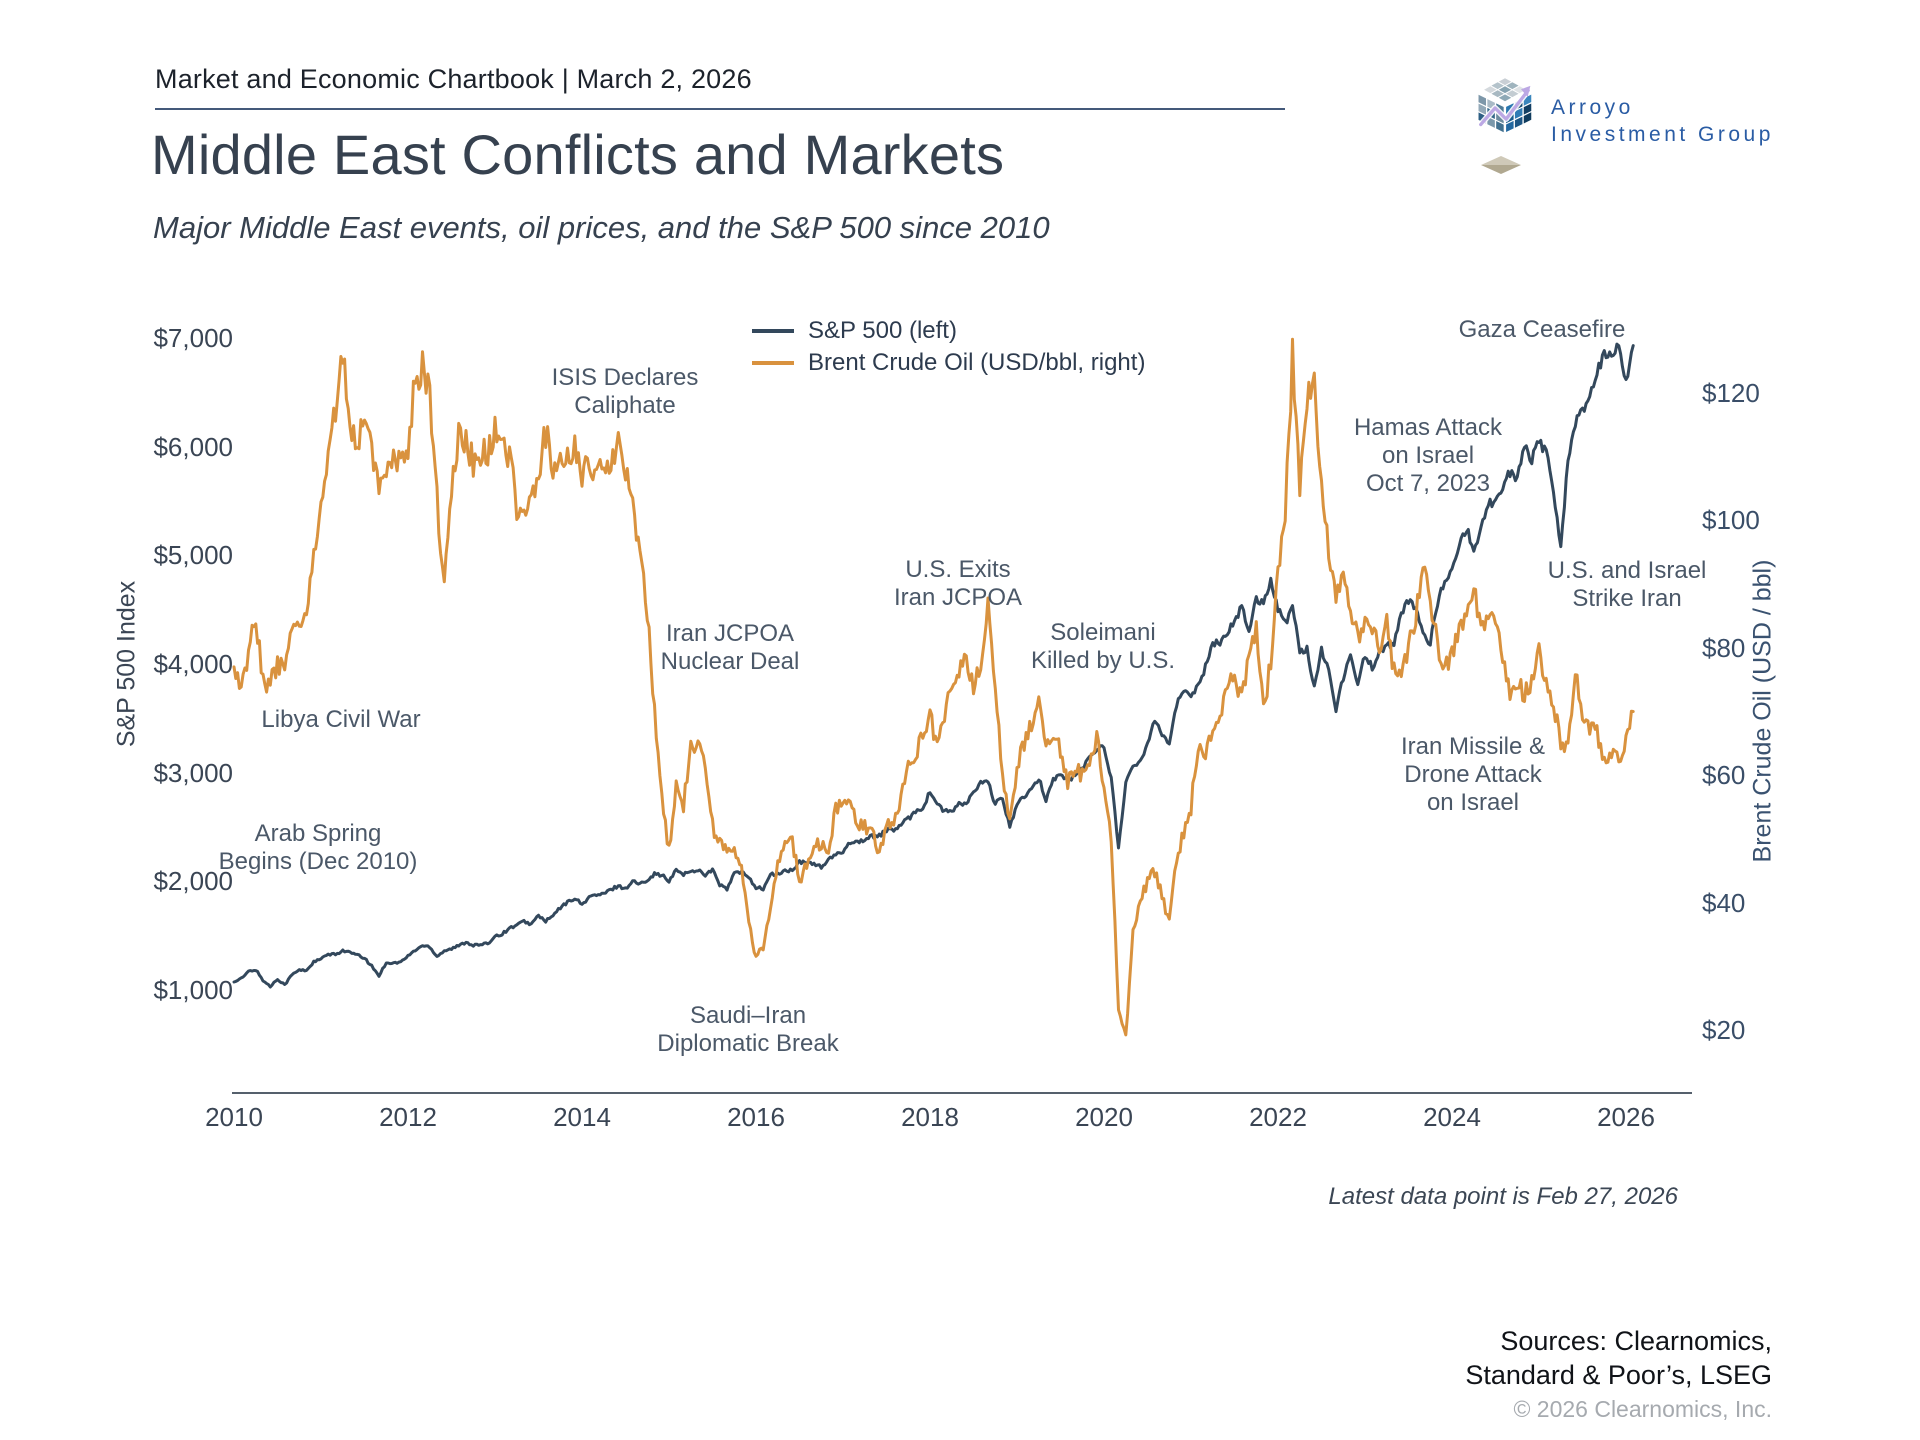 Image resolution: width=1920 pixels, height=1440 pixels. I want to click on event-annotation: ISIS Declares Caliphate, so click(625, 391).